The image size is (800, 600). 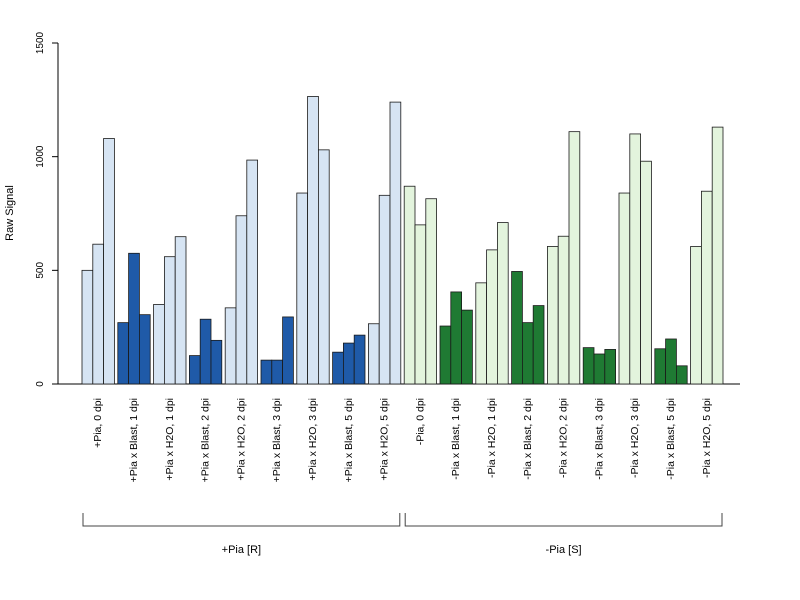 What do you see at coordinates (47, 209) in the screenshot?
I see `y-axis: 0 500 1000 1500` at bounding box center [47, 209].